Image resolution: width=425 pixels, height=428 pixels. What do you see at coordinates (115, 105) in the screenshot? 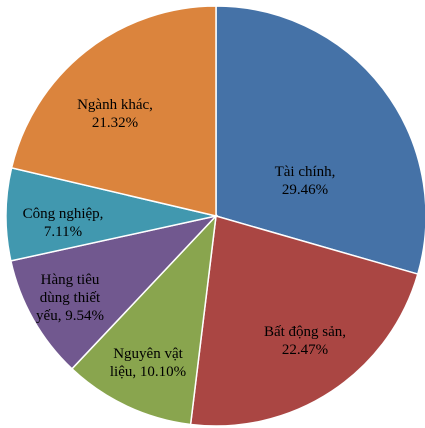
I see `label-line: Ngành khác,` at bounding box center [115, 105].